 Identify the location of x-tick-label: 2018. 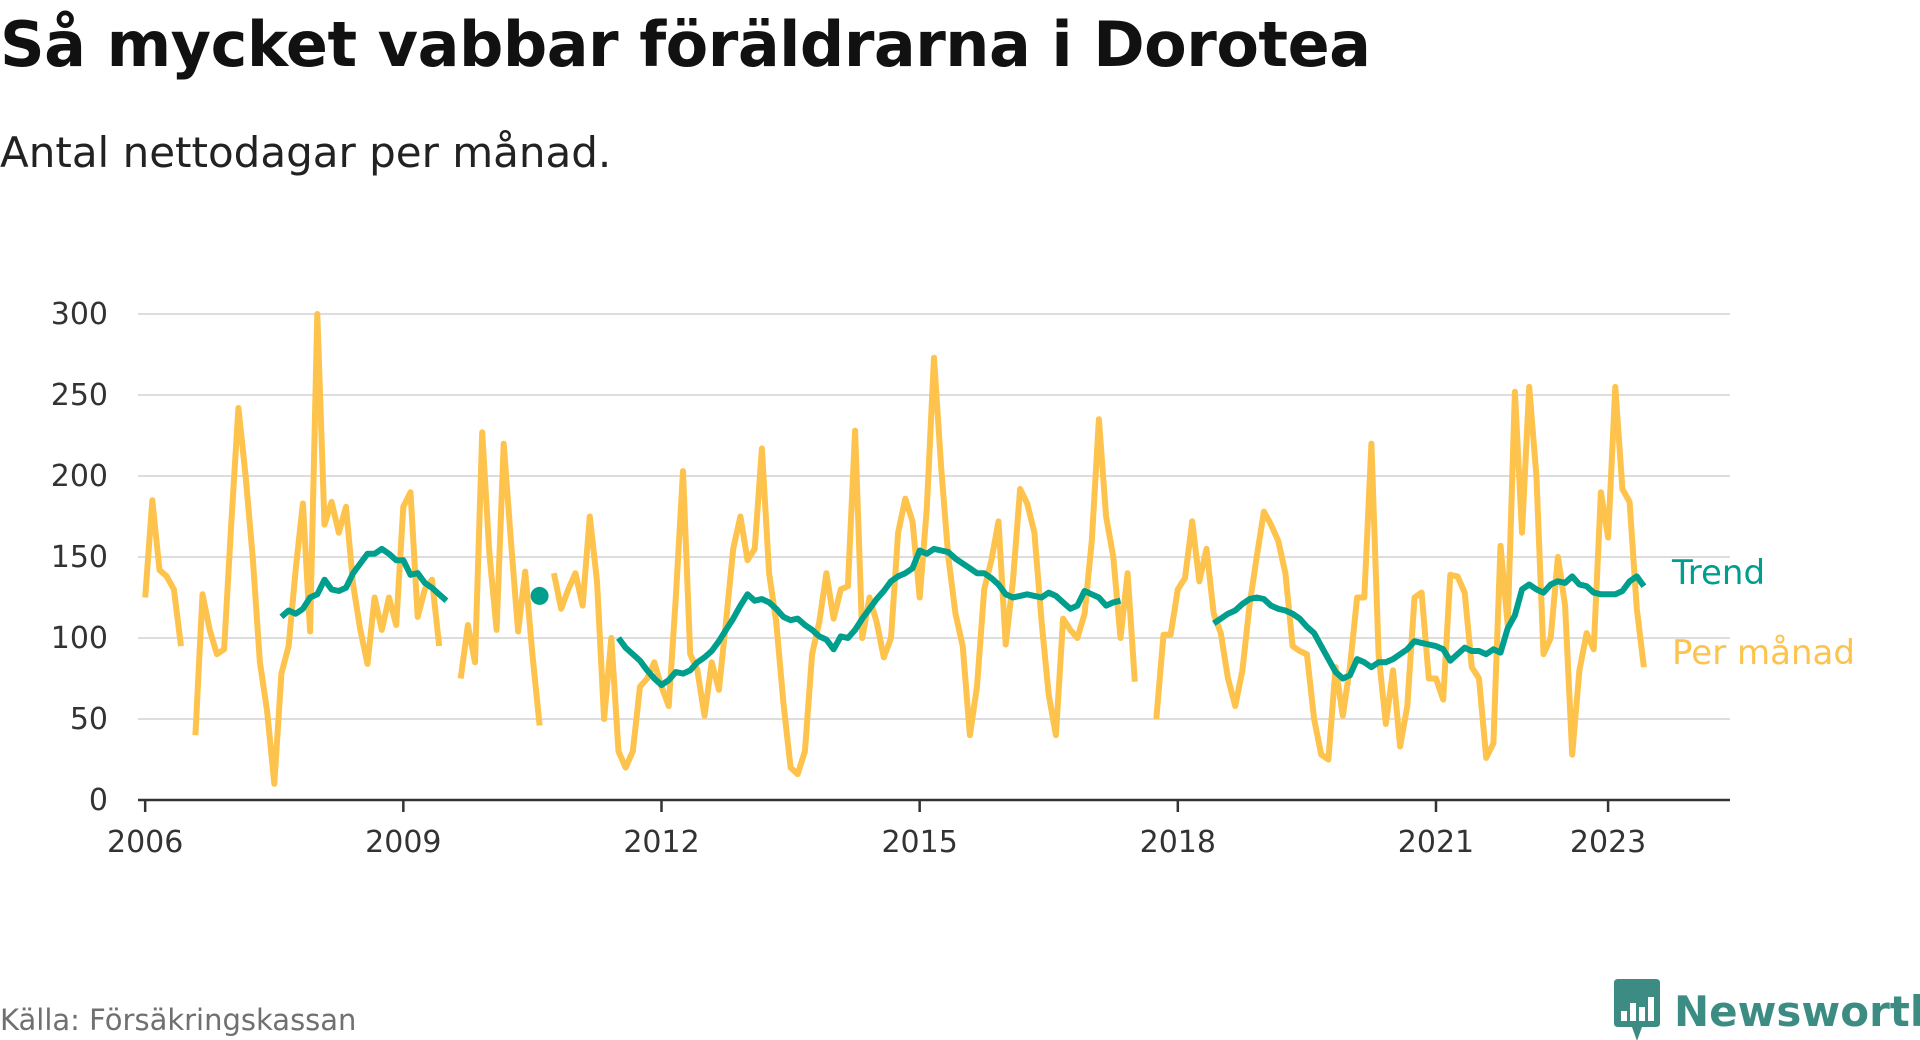
(1178, 842).